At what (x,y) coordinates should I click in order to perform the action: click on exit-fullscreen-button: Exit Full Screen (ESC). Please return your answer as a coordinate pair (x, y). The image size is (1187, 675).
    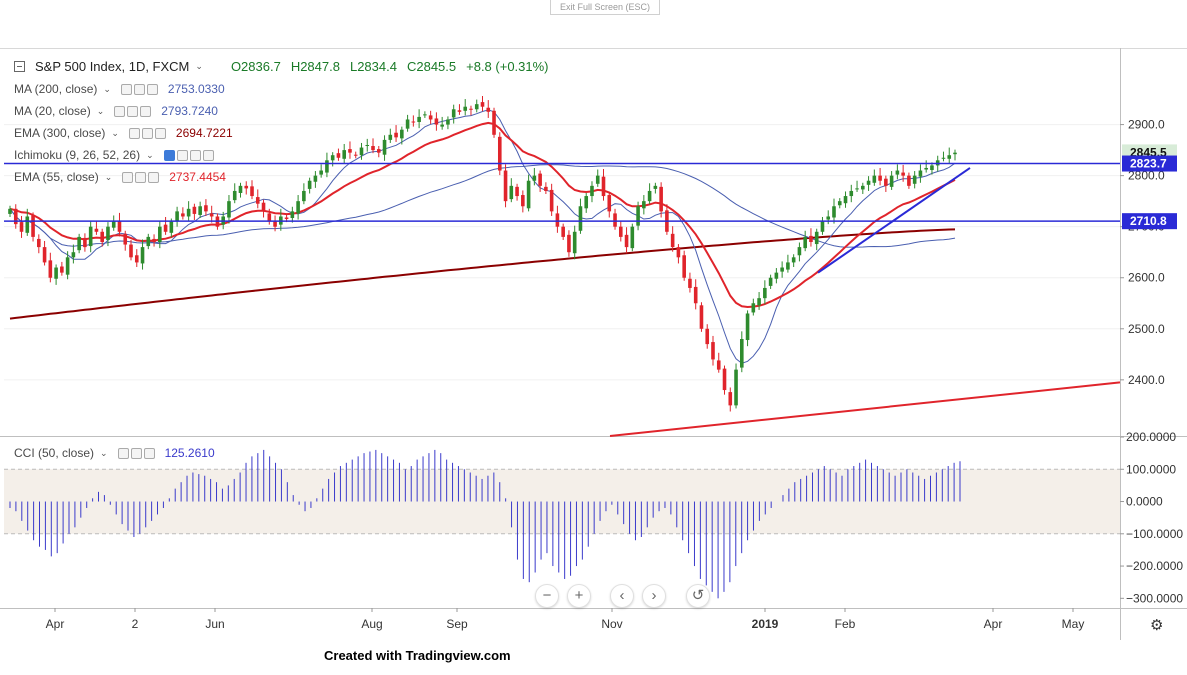
    Looking at the image, I should click on (605, 7).